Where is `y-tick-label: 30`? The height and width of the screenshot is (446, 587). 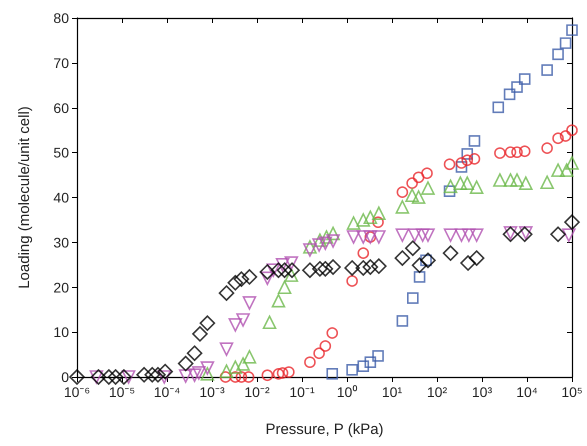 y-tick-label: 30 is located at coordinates (61, 242).